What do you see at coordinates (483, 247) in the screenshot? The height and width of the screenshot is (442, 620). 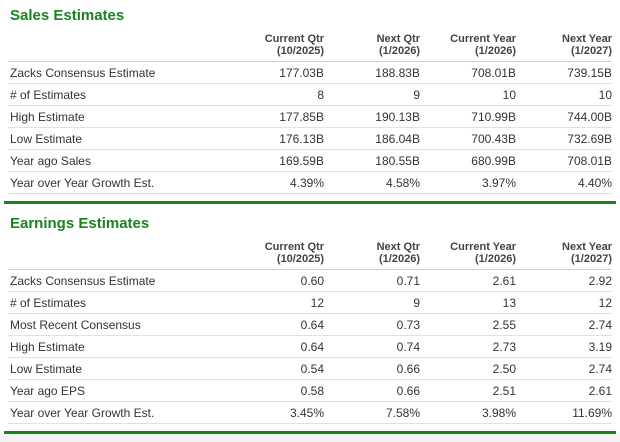 I see `column-header-line1: Current Year` at bounding box center [483, 247].